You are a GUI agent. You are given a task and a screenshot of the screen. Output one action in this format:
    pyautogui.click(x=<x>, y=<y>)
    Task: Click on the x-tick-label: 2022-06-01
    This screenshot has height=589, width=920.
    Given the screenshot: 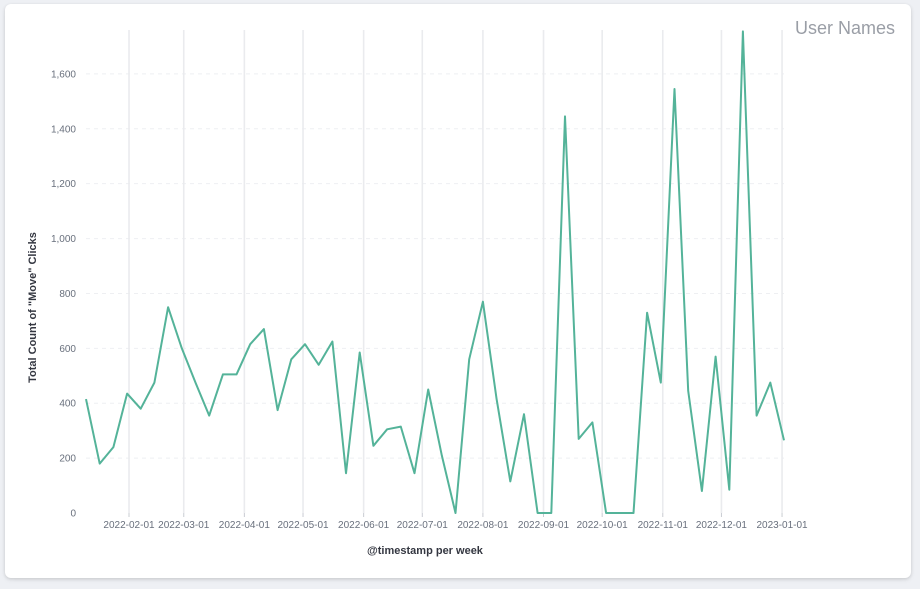 What is the action you would take?
    pyautogui.click(x=364, y=525)
    